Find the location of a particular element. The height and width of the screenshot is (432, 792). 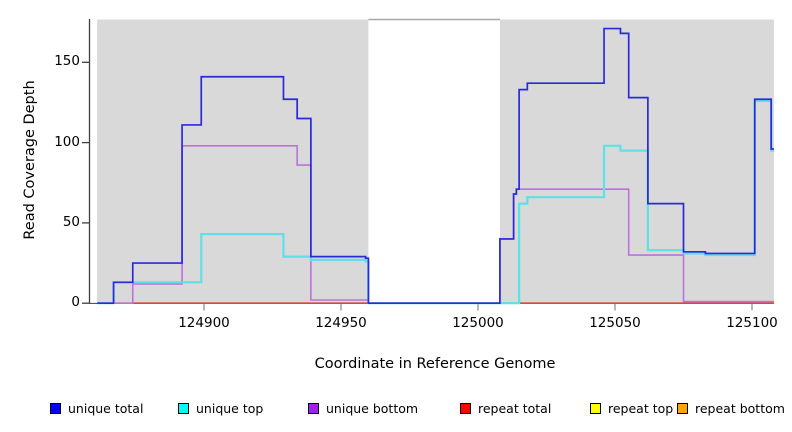

x-tick-label: 125050 is located at coordinates (615, 323).